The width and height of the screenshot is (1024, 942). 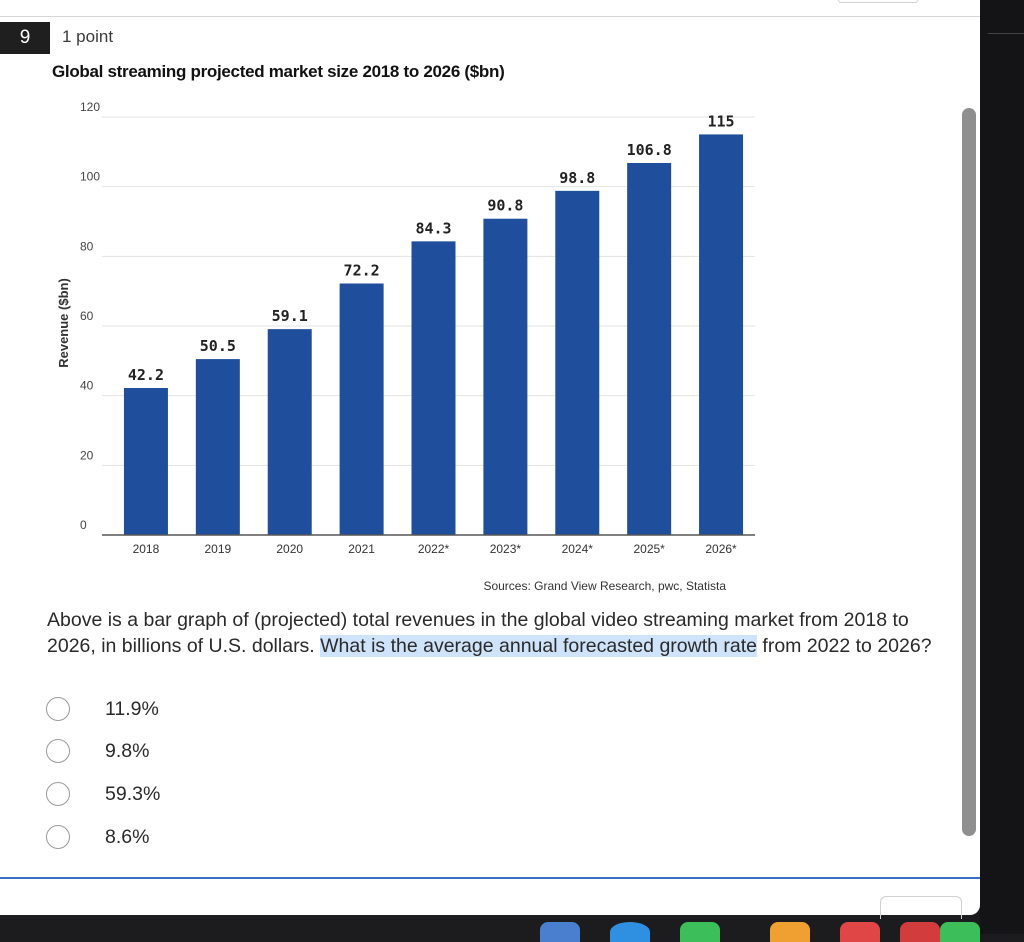 I want to click on y-tick-label: 120, so click(x=90, y=107).